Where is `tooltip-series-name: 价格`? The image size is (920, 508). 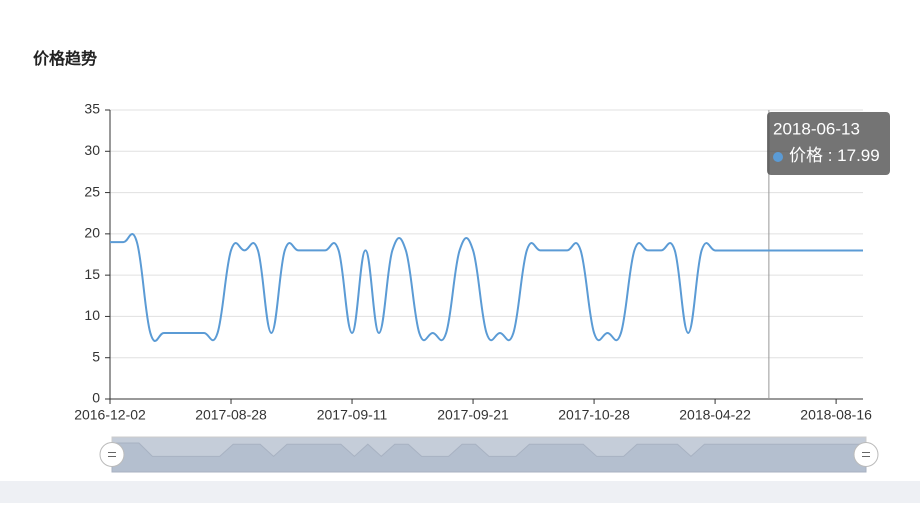
tooltip-series-name: 价格 is located at coordinates (806, 155).